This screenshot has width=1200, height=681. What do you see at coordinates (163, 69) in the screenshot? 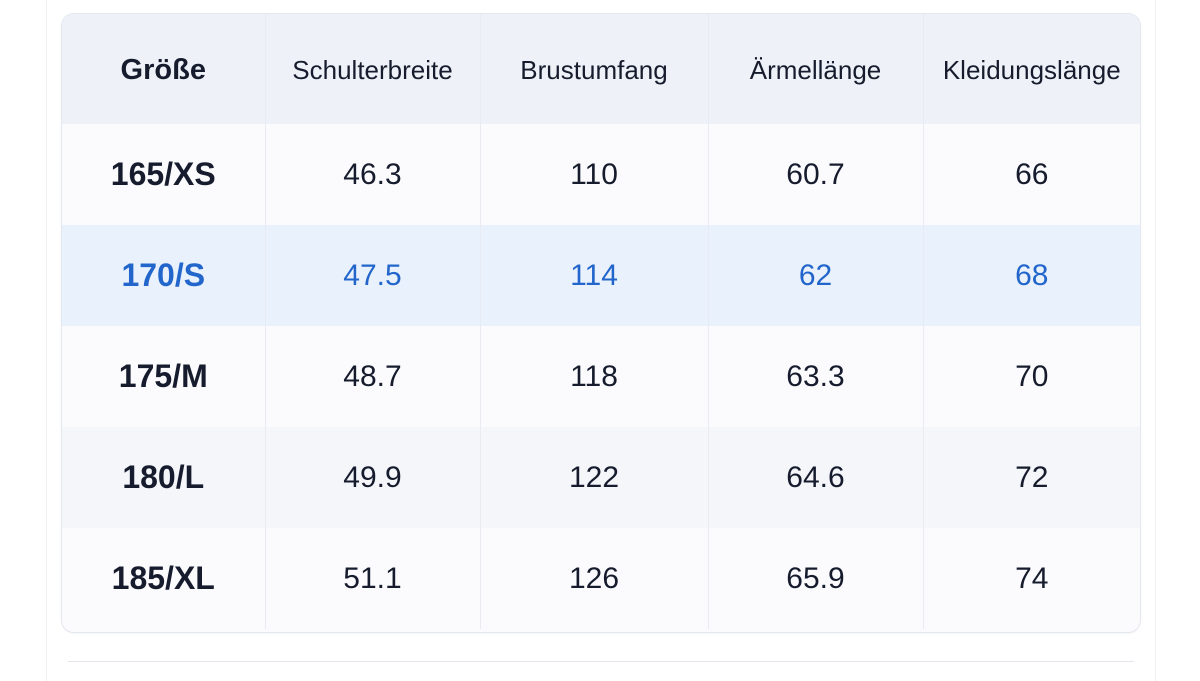
I see `header-size: Größe` at bounding box center [163, 69].